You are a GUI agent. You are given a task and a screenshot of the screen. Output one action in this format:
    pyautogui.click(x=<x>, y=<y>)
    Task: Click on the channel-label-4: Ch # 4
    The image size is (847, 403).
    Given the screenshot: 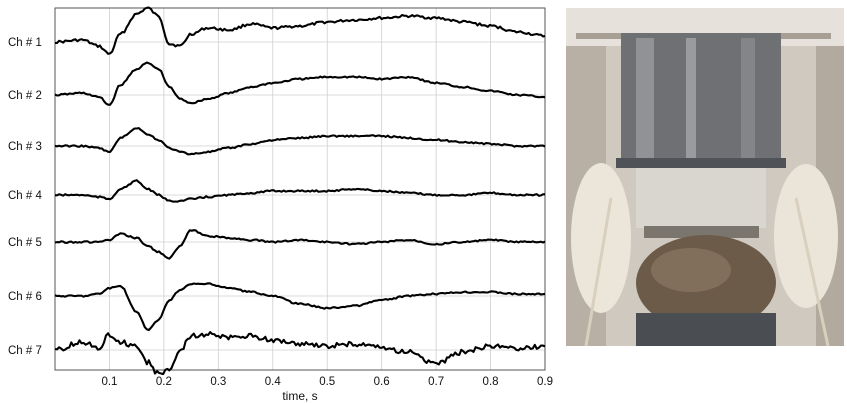 What is the action you would take?
    pyautogui.click(x=25, y=196)
    